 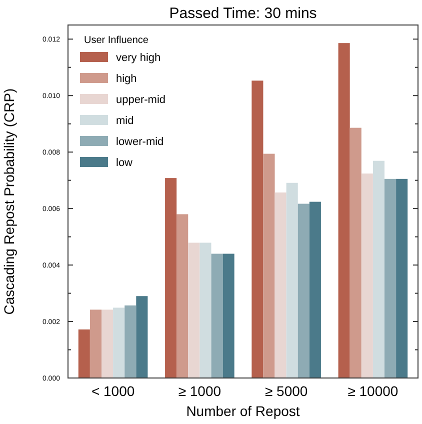 What do you see at coordinates (286, 391) in the screenshot?
I see `x-tick-label: ≥ 5000` at bounding box center [286, 391].